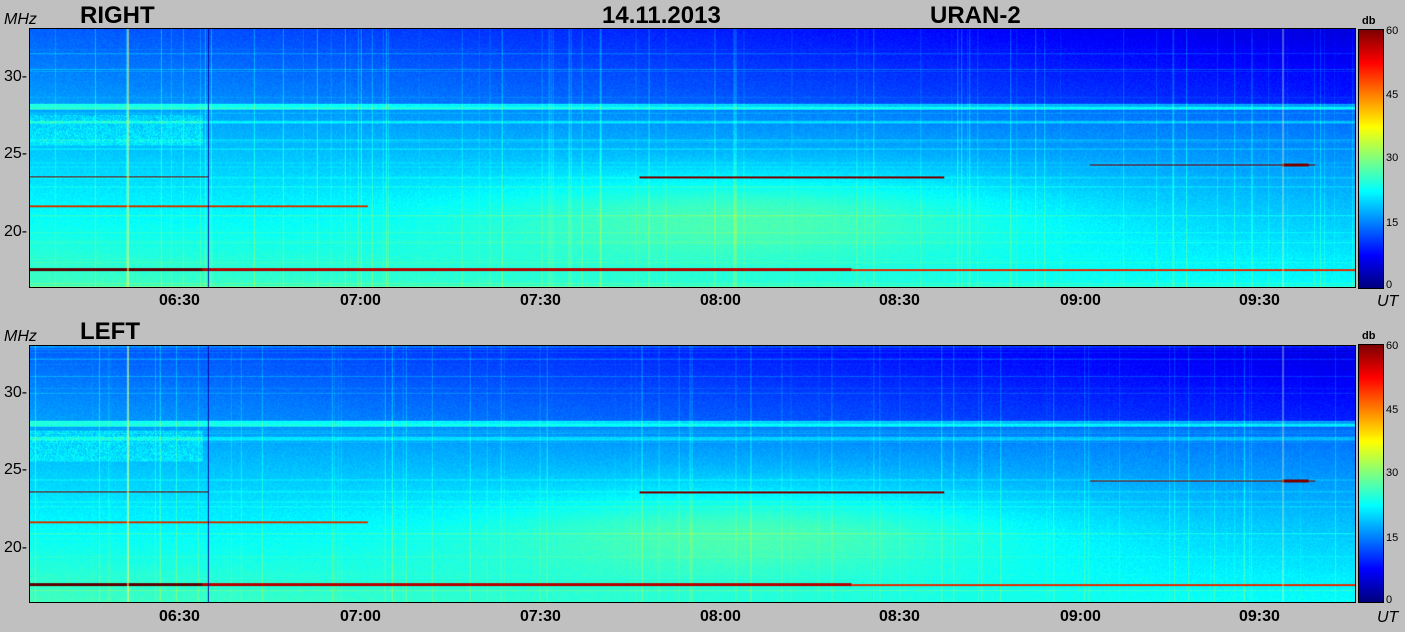  Describe the element at coordinates (975, 15) in the screenshot. I see `instrument-label: URAN-2` at that location.